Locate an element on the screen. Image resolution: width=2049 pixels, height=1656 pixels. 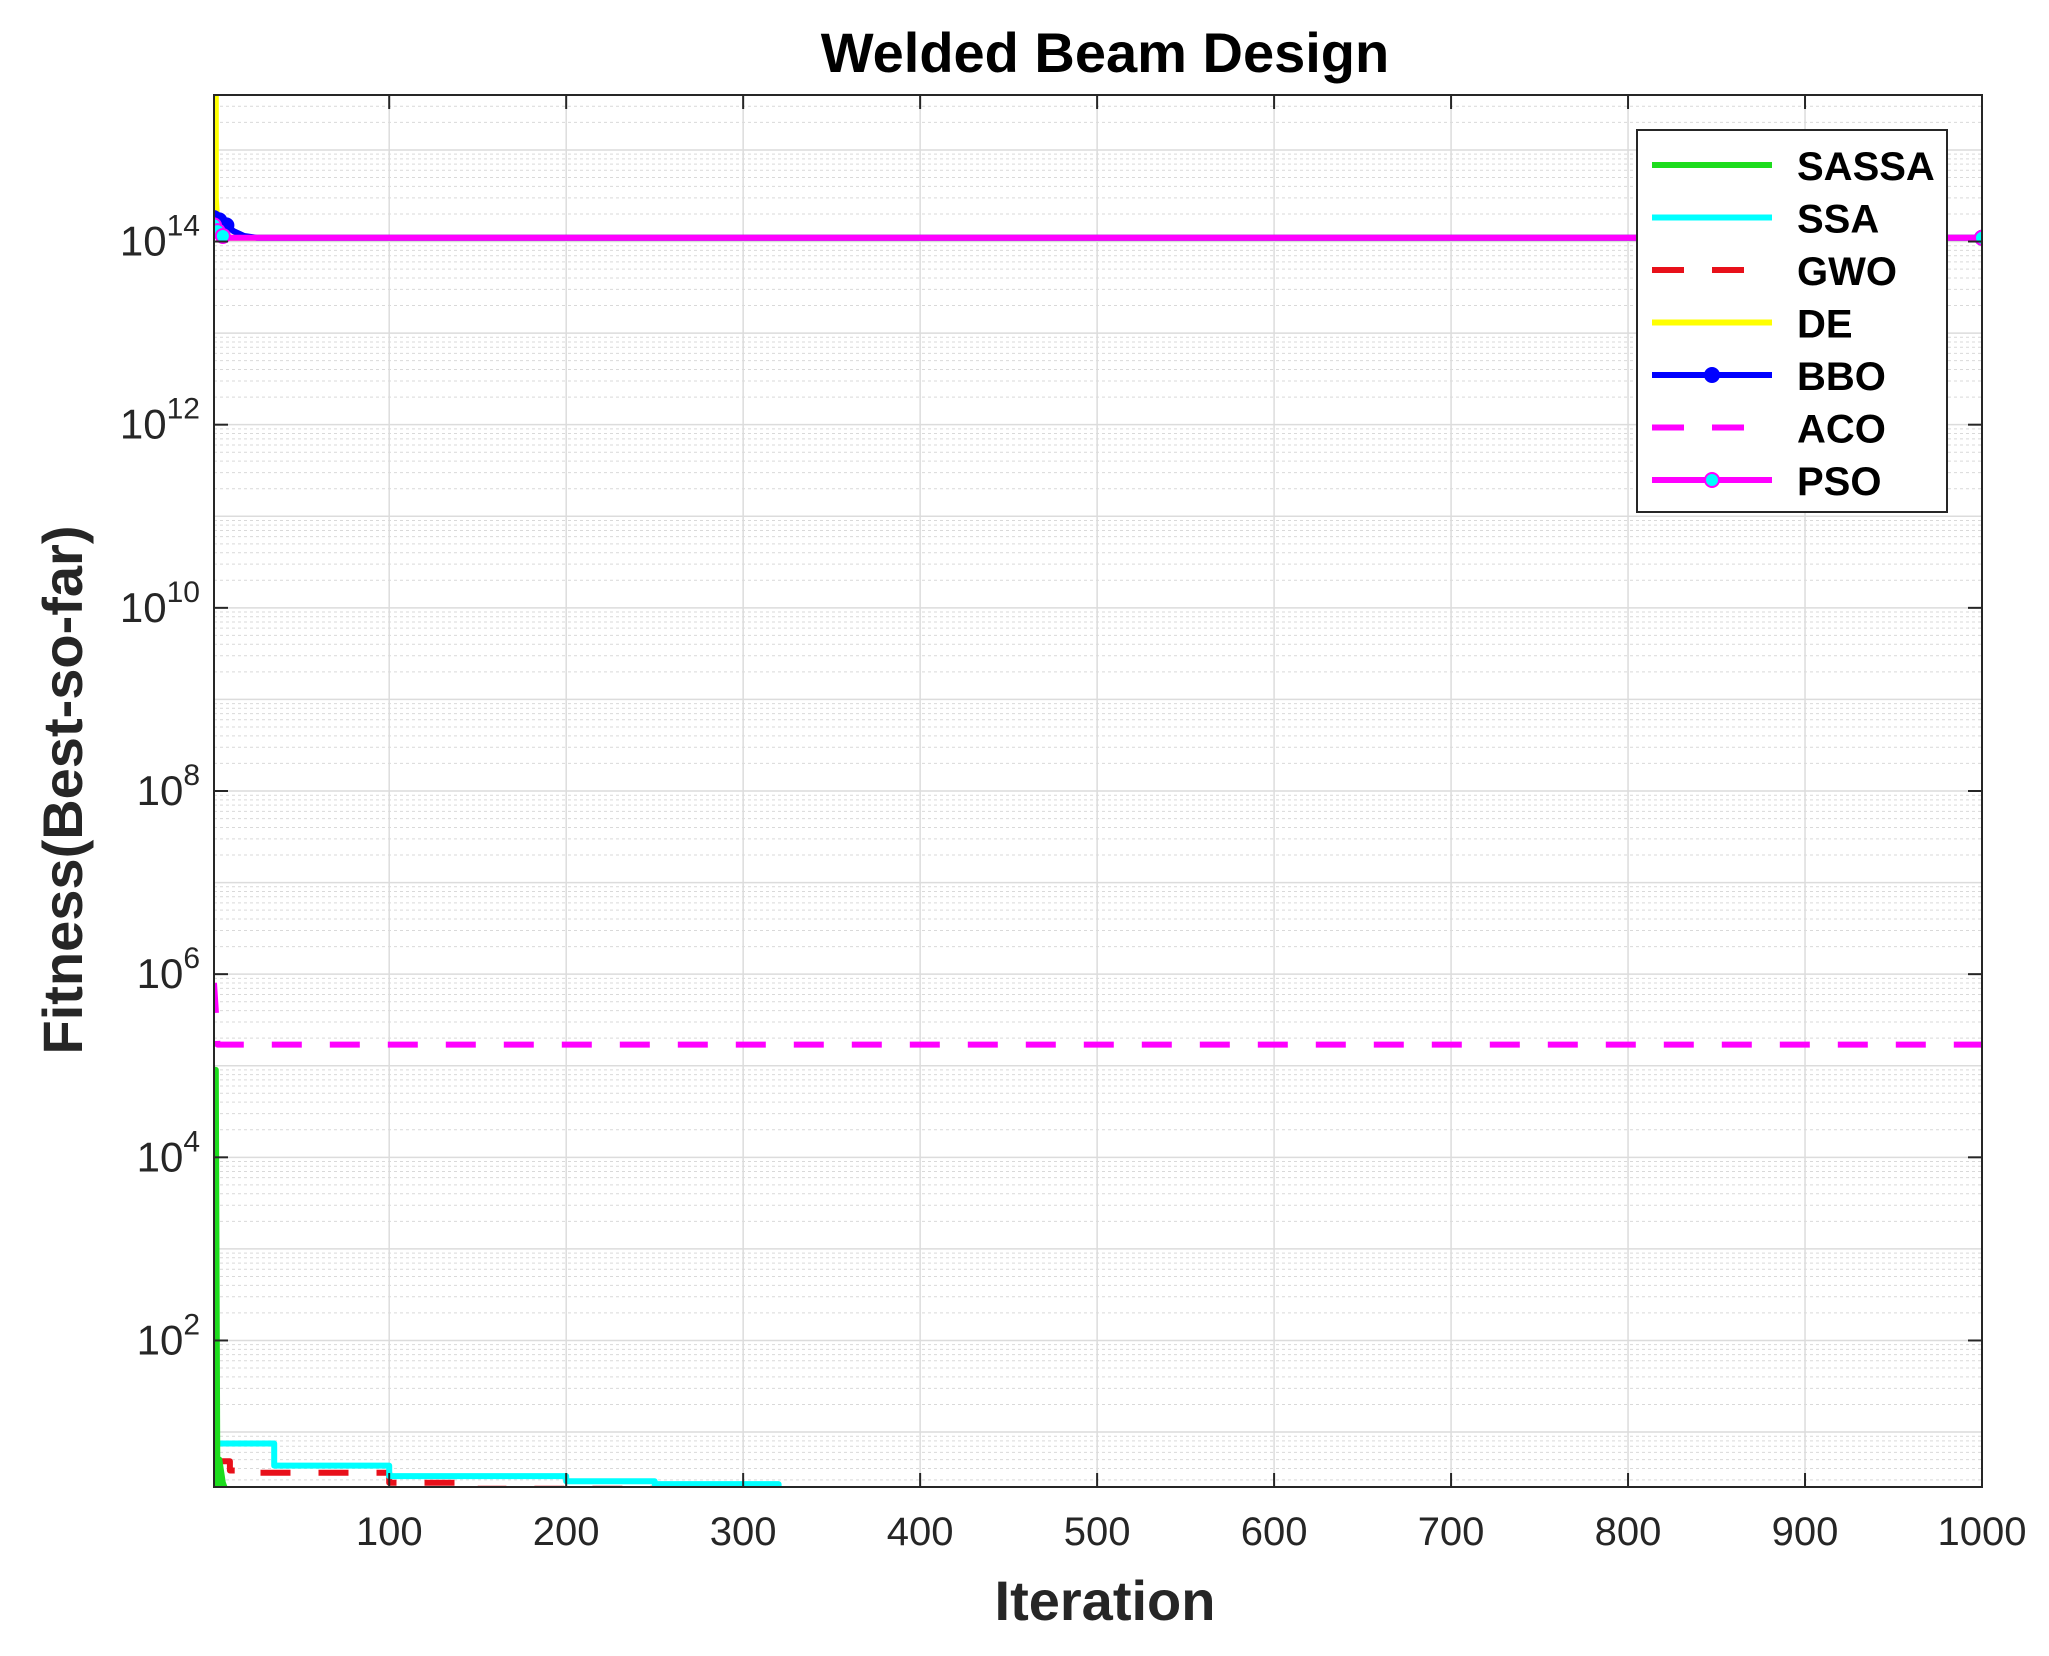
x-tick-label: 200 is located at coordinates (566, 1532).